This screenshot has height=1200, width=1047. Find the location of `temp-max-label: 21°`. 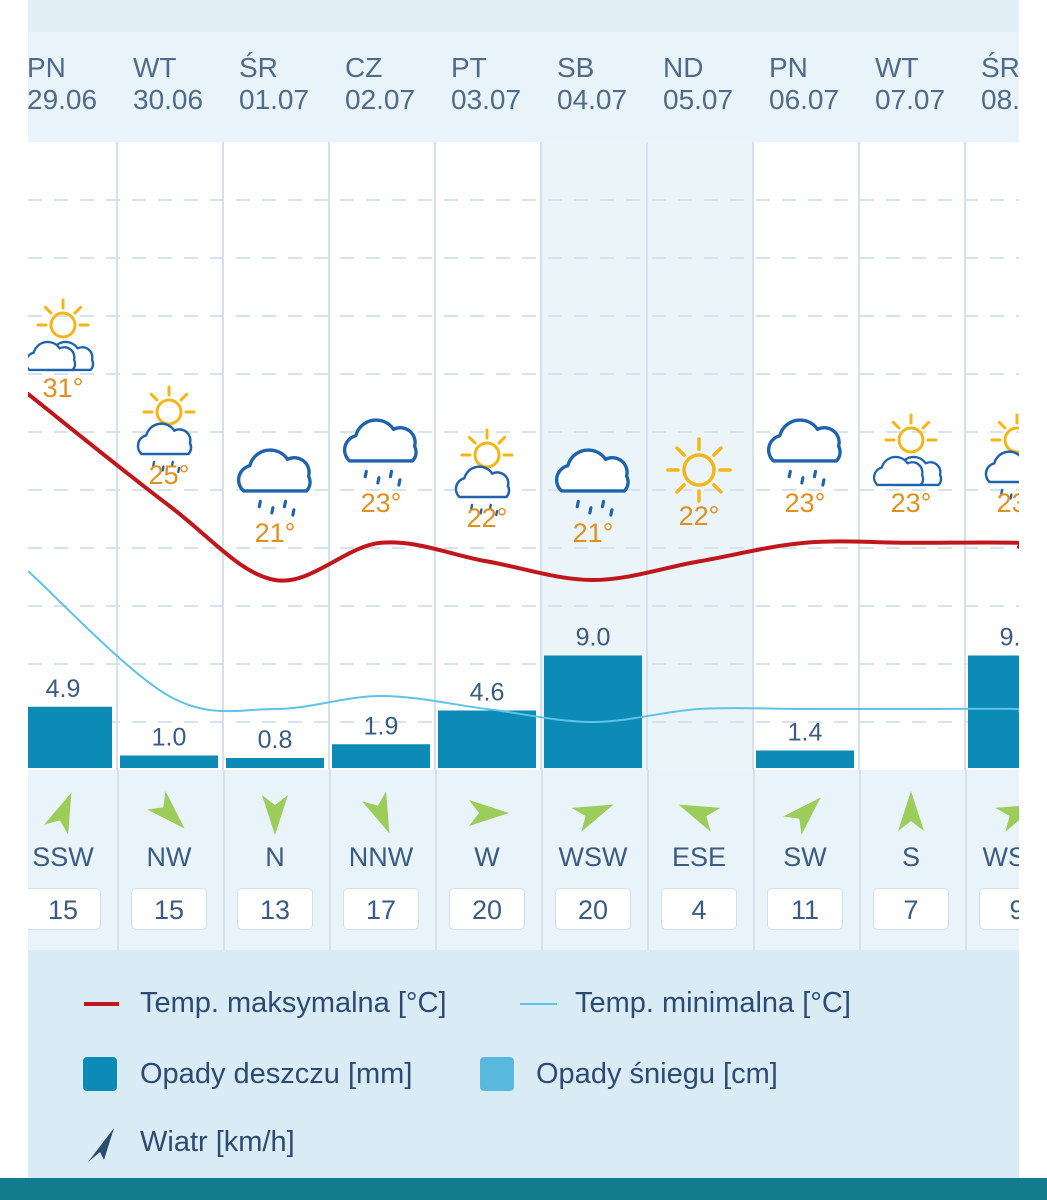

temp-max-label: 21° is located at coordinates (593, 533).